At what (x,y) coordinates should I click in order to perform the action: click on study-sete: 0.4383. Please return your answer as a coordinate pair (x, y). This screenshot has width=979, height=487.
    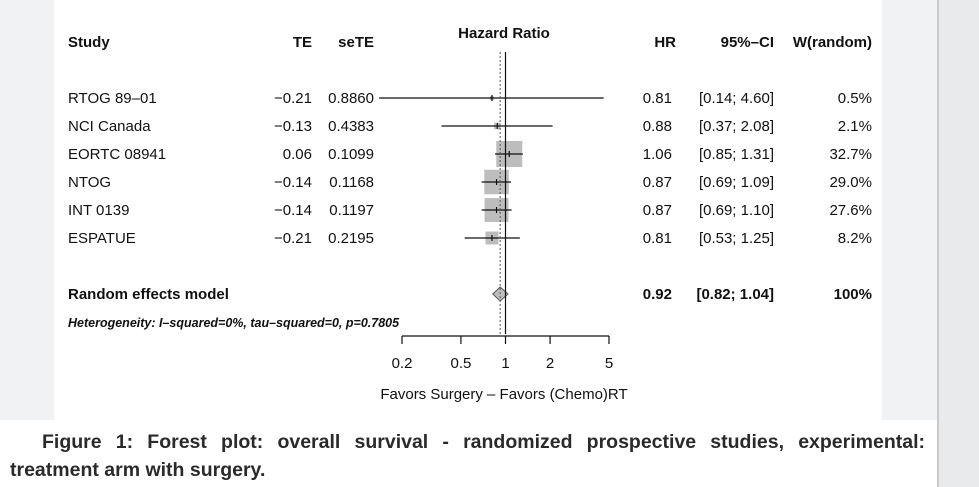
    Looking at the image, I should click on (351, 126).